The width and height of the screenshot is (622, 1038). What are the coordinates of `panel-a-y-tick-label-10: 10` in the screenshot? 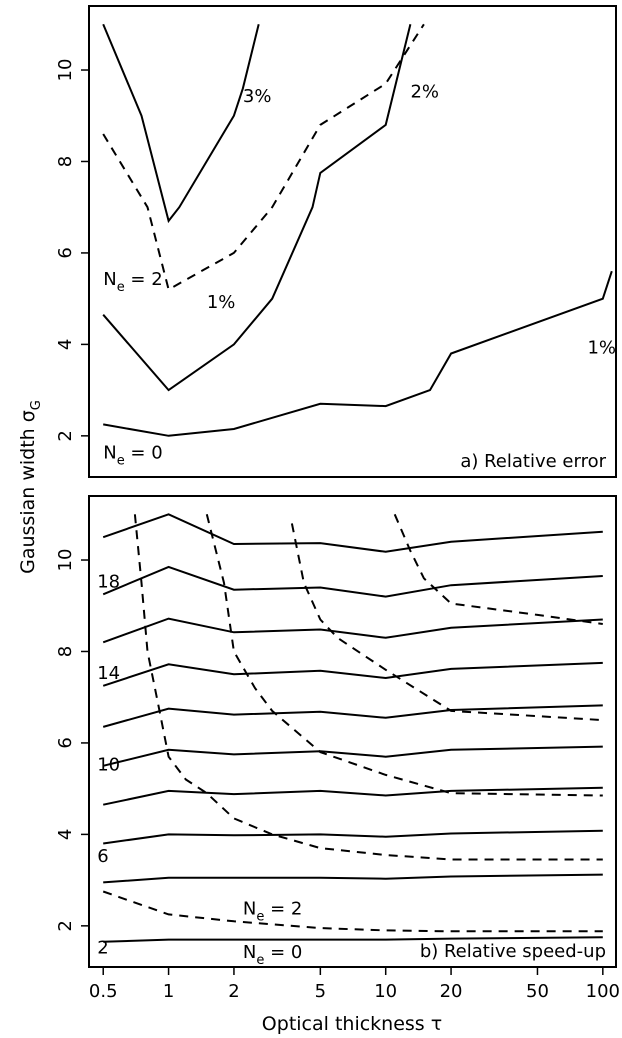 It's located at (65, 70).